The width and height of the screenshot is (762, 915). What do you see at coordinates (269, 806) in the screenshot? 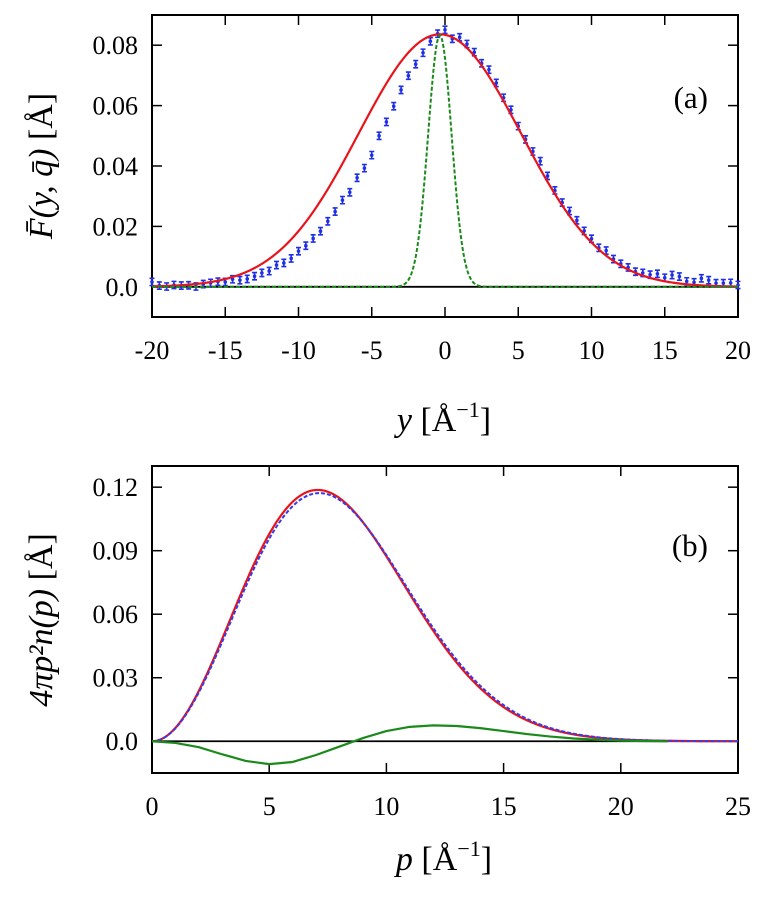
I see `panel-b-xtick-label: 5` at bounding box center [269, 806].